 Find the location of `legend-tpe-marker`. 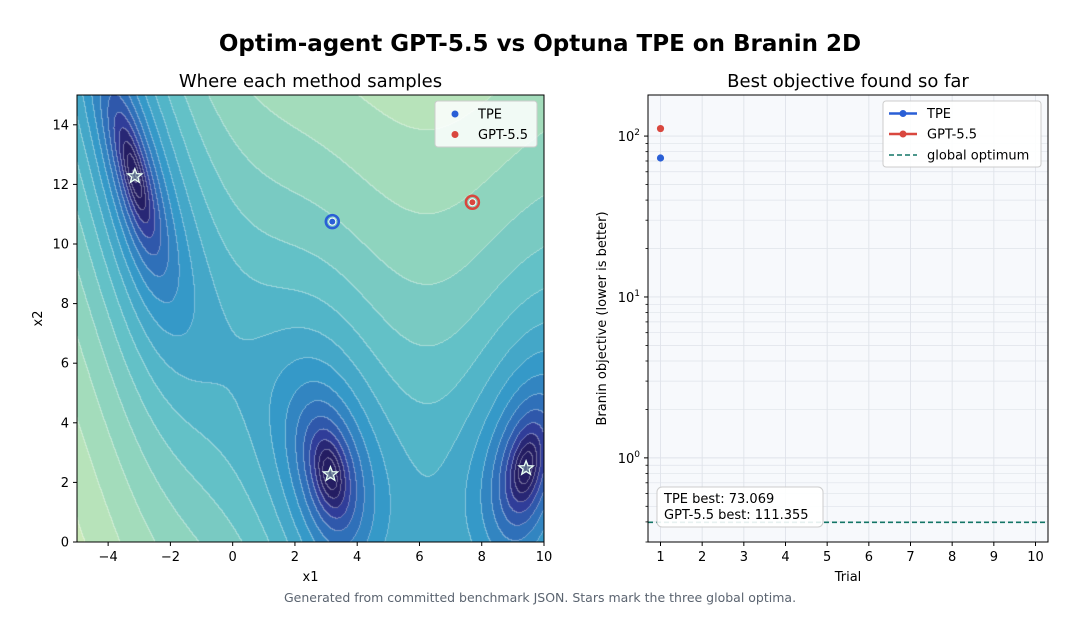

legend-tpe-marker is located at coordinates (455, 114).